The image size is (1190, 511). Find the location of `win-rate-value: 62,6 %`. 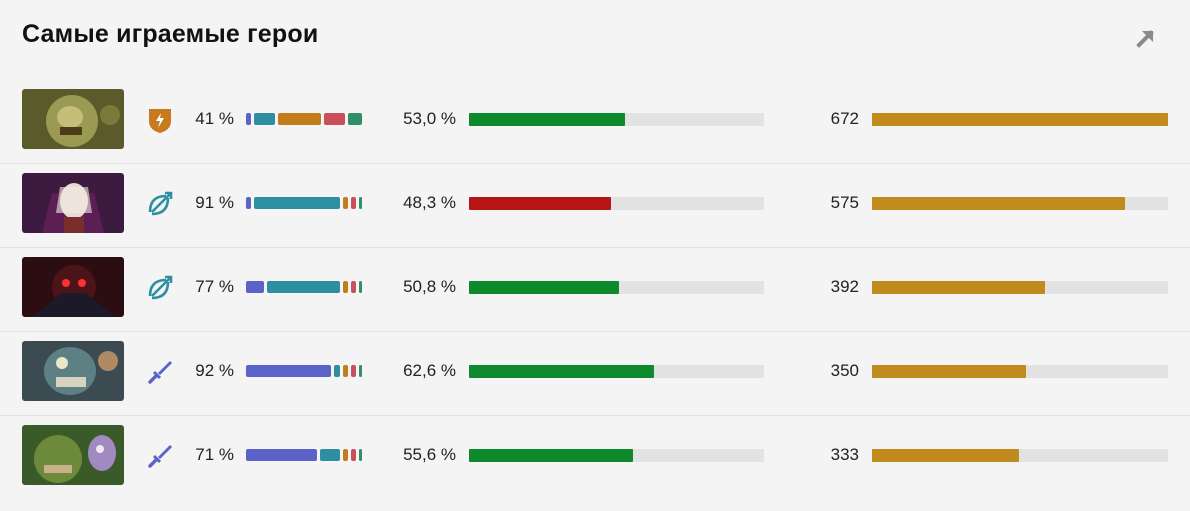

win-rate-value: 62,6 % is located at coordinates (429, 370).